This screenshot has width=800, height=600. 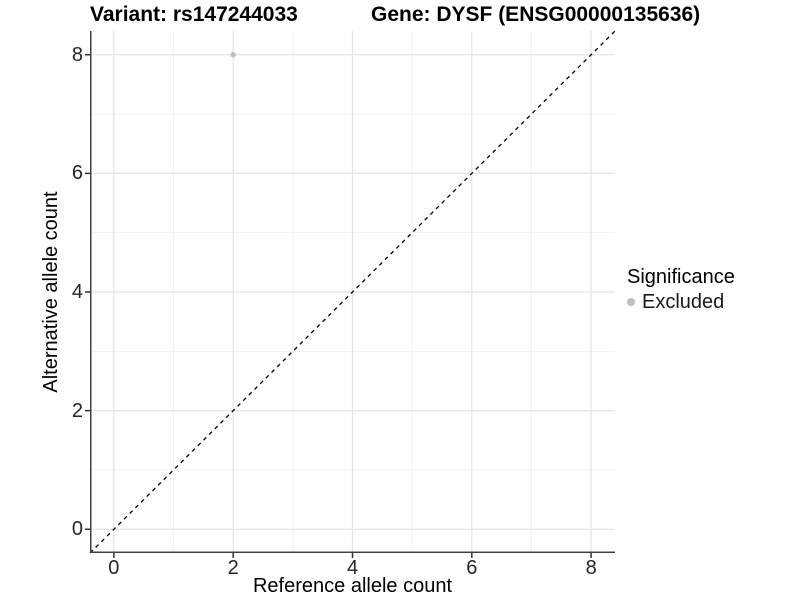 I want to click on legend-item: Excluded, so click(x=681, y=302).